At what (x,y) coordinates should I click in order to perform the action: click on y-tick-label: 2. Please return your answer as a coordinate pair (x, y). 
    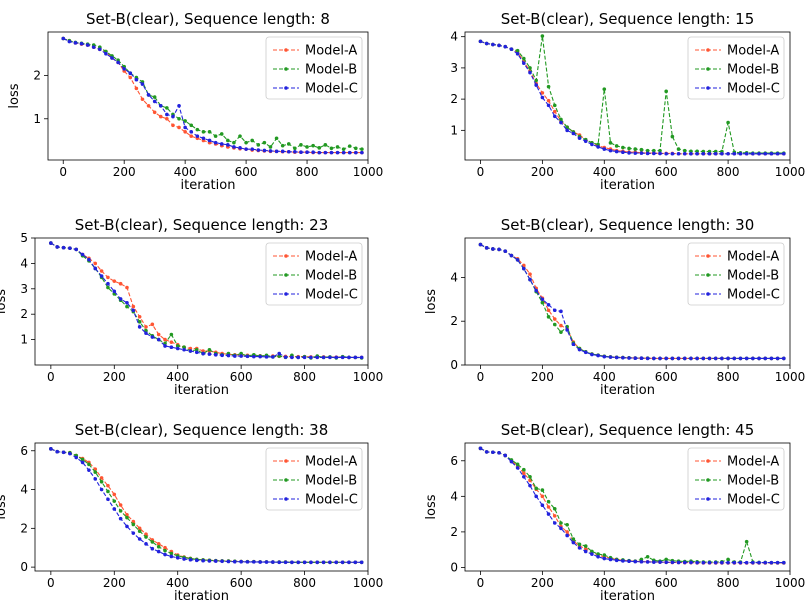
    Looking at the image, I should click on (454, 321).